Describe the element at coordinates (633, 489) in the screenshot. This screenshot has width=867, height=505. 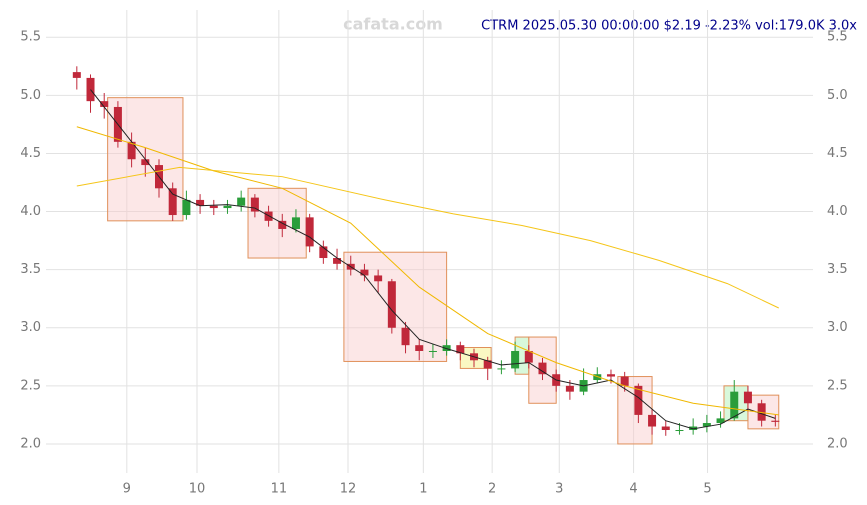
I see `x-tick-label: 4` at that location.